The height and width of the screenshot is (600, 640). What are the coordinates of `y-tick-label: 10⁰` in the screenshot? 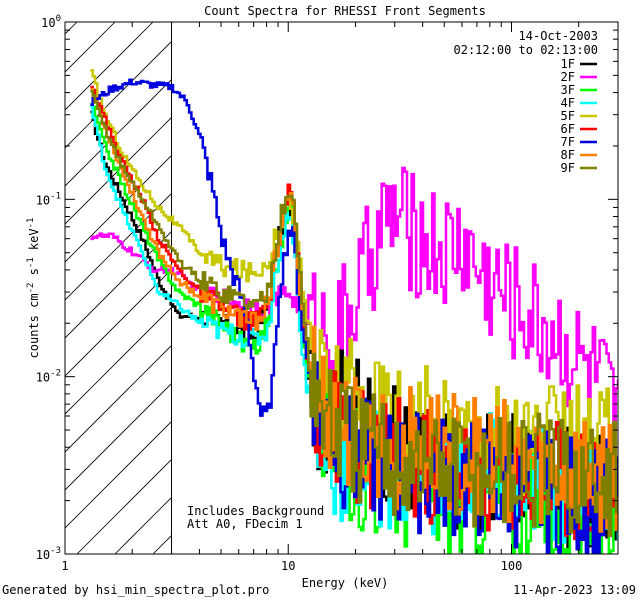 It's located at (51, 22).